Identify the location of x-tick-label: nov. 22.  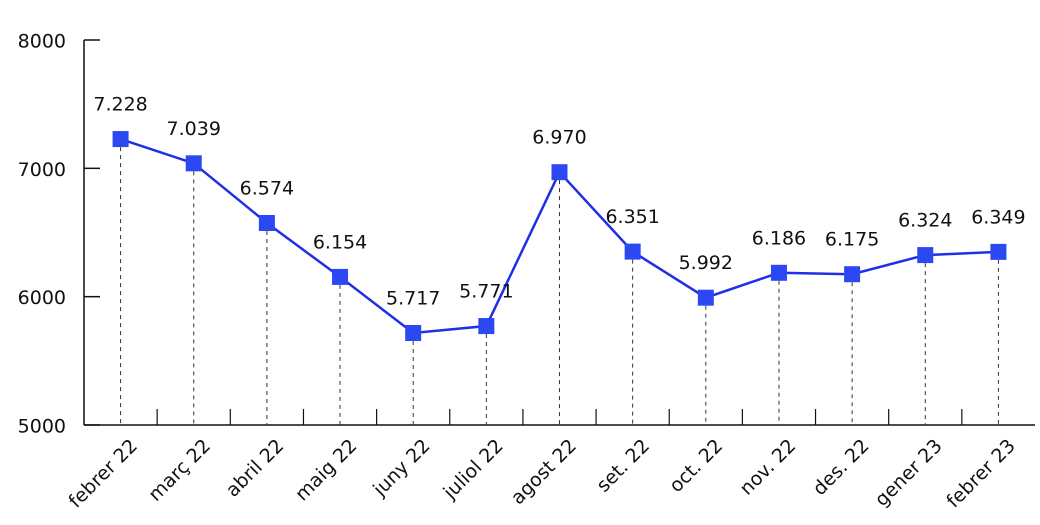
(768, 467).